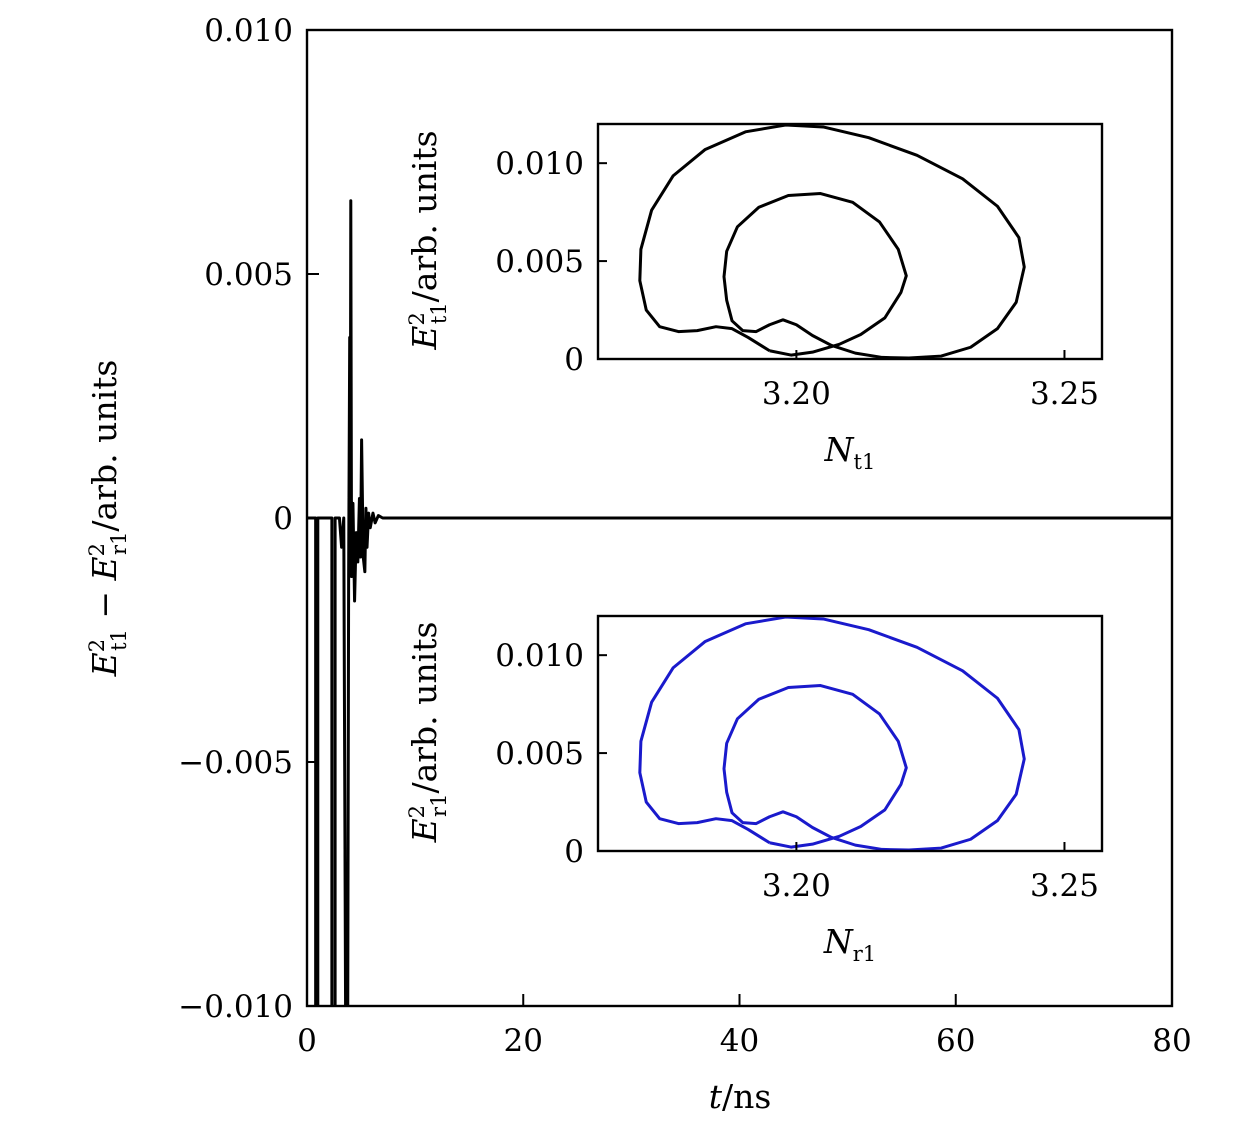  Describe the element at coordinates (104, 446) in the screenshot. I see `y-label-unit: /arb. units` at that location.